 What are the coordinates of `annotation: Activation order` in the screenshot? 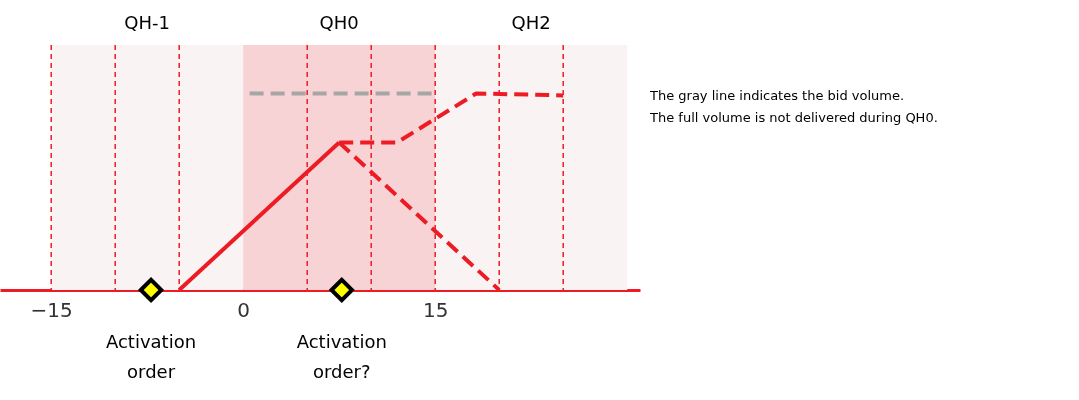 It's located at (151, 356).